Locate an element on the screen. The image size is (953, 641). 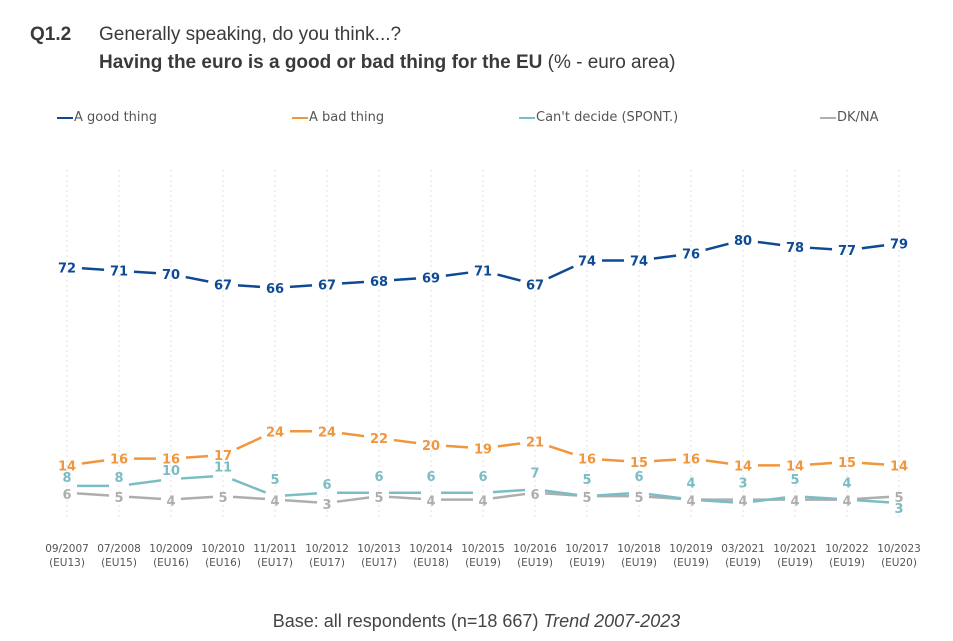
legend-swatch-cant-decide is located at coordinates (527, 117).